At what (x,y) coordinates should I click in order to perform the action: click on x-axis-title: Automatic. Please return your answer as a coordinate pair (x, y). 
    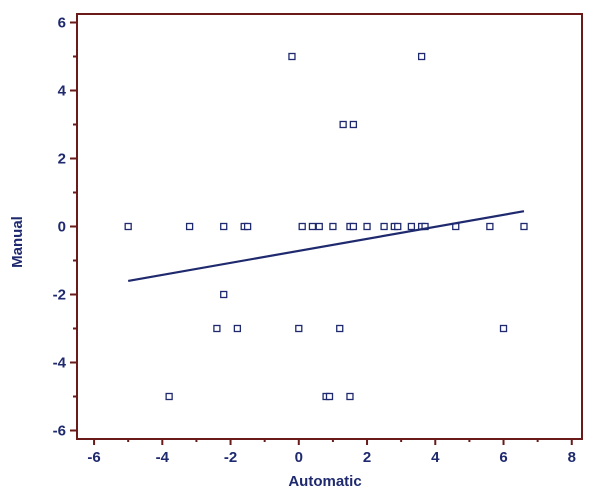
    Looking at the image, I should click on (324, 481).